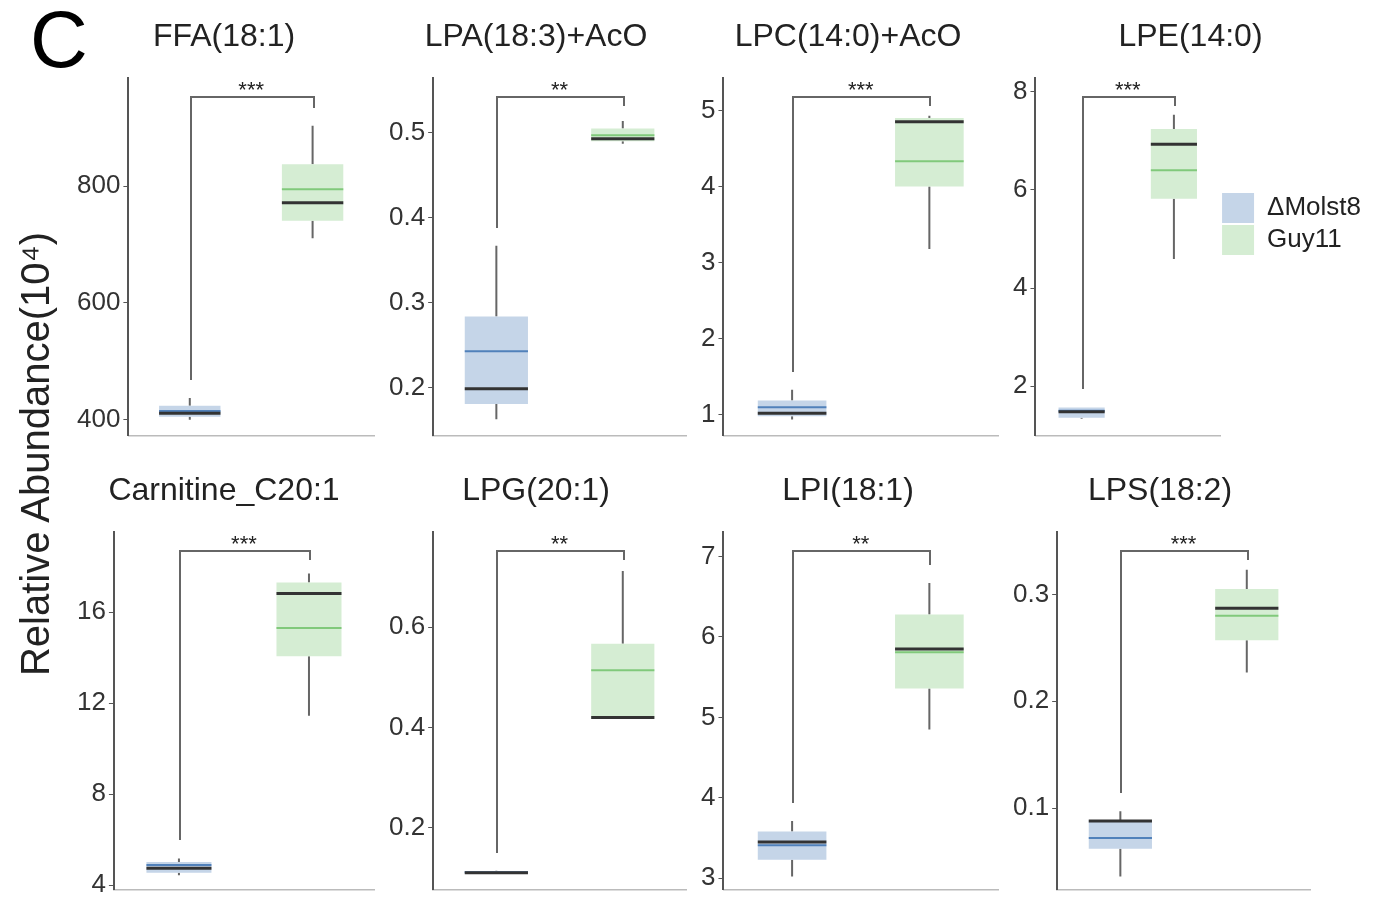 The image size is (1379, 909). Describe the element at coordinates (98, 301) in the screenshot. I see `y-tick-label: 600` at that location.